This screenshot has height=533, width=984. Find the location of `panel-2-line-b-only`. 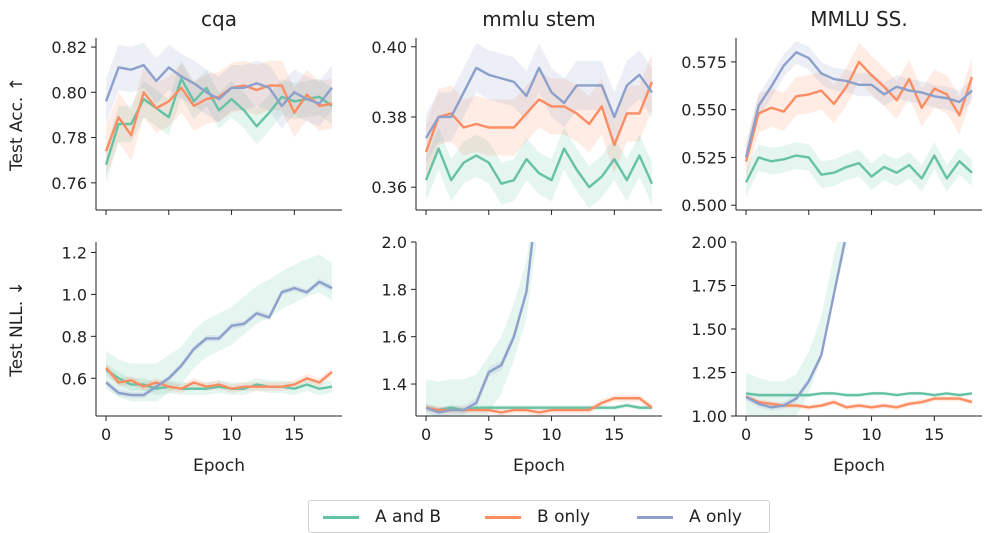

panel-2-line-b-only is located at coordinates (539, 117).